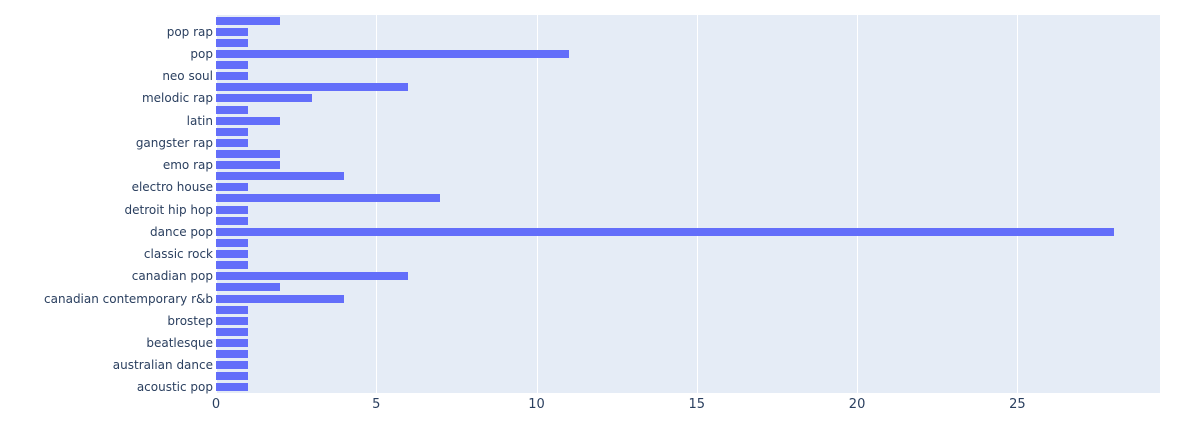 This screenshot has width=1198, height=430. What do you see at coordinates (1017, 404) in the screenshot?
I see `x-tick-label: 25` at bounding box center [1017, 404].